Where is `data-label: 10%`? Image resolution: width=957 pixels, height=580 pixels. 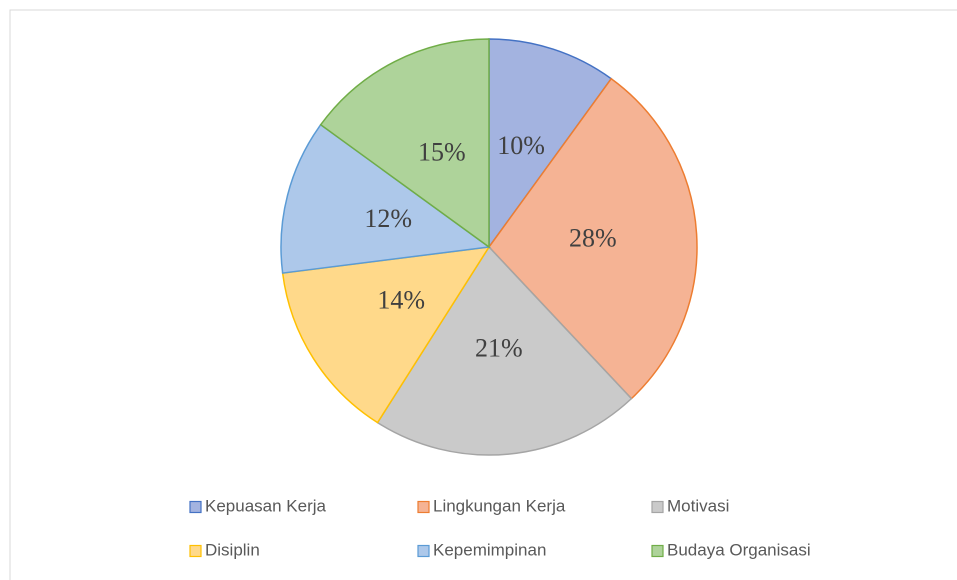
data-label: 10% is located at coordinates (521, 145).